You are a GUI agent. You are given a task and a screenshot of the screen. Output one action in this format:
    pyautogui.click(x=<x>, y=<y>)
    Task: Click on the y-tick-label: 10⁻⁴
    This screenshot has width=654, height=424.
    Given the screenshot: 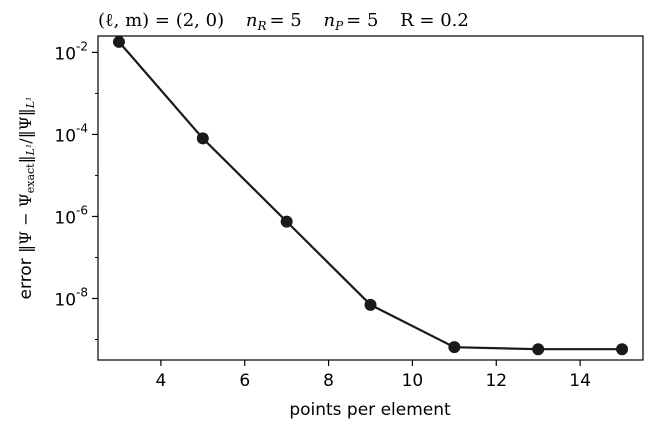 What is the action you would take?
    pyautogui.click(x=71, y=133)
    